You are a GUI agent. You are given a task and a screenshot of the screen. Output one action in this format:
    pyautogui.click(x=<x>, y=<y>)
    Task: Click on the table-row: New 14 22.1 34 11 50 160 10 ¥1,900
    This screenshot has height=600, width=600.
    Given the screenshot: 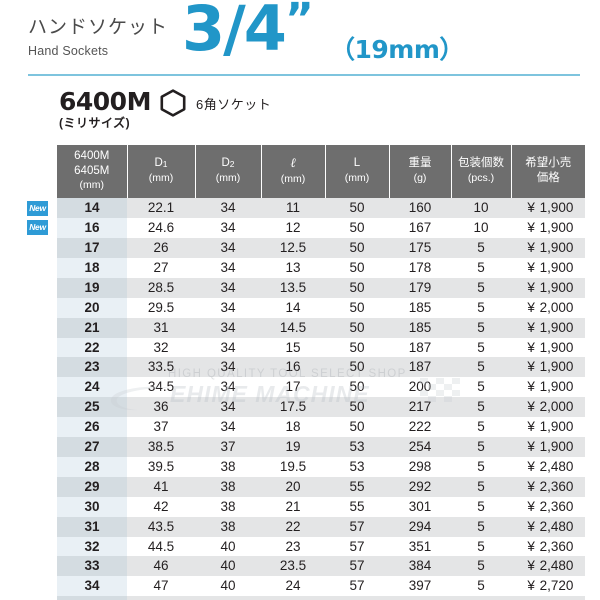 What is the action you would take?
    pyautogui.click(x=306, y=208)
    